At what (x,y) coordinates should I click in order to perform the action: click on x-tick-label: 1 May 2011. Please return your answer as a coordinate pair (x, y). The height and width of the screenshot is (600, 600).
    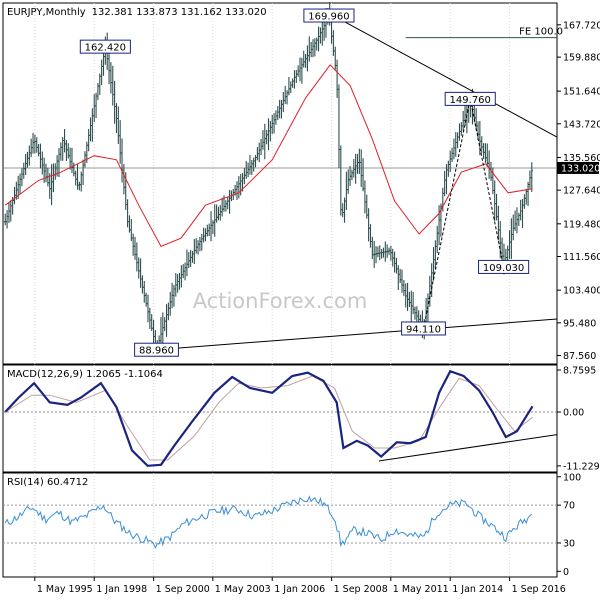
    Looking at the image, I should click on (421, 589).